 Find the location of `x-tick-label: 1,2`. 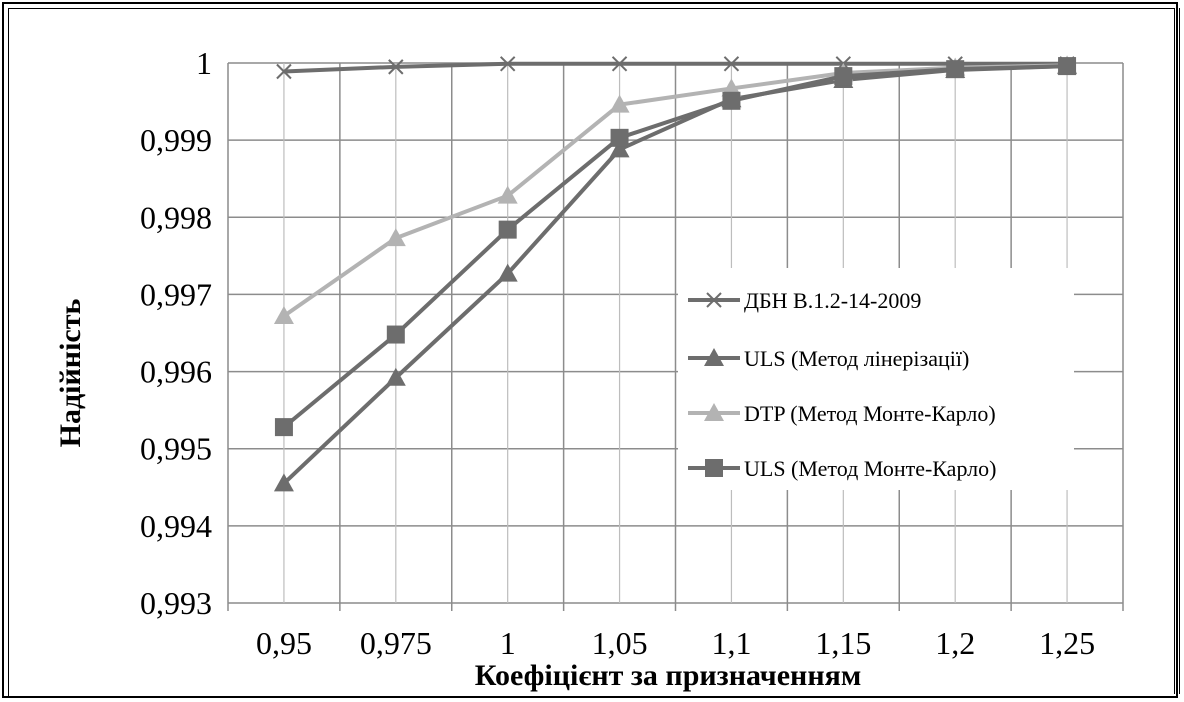

x-tick-label: 1,2 is located at coordinates (955, 643).